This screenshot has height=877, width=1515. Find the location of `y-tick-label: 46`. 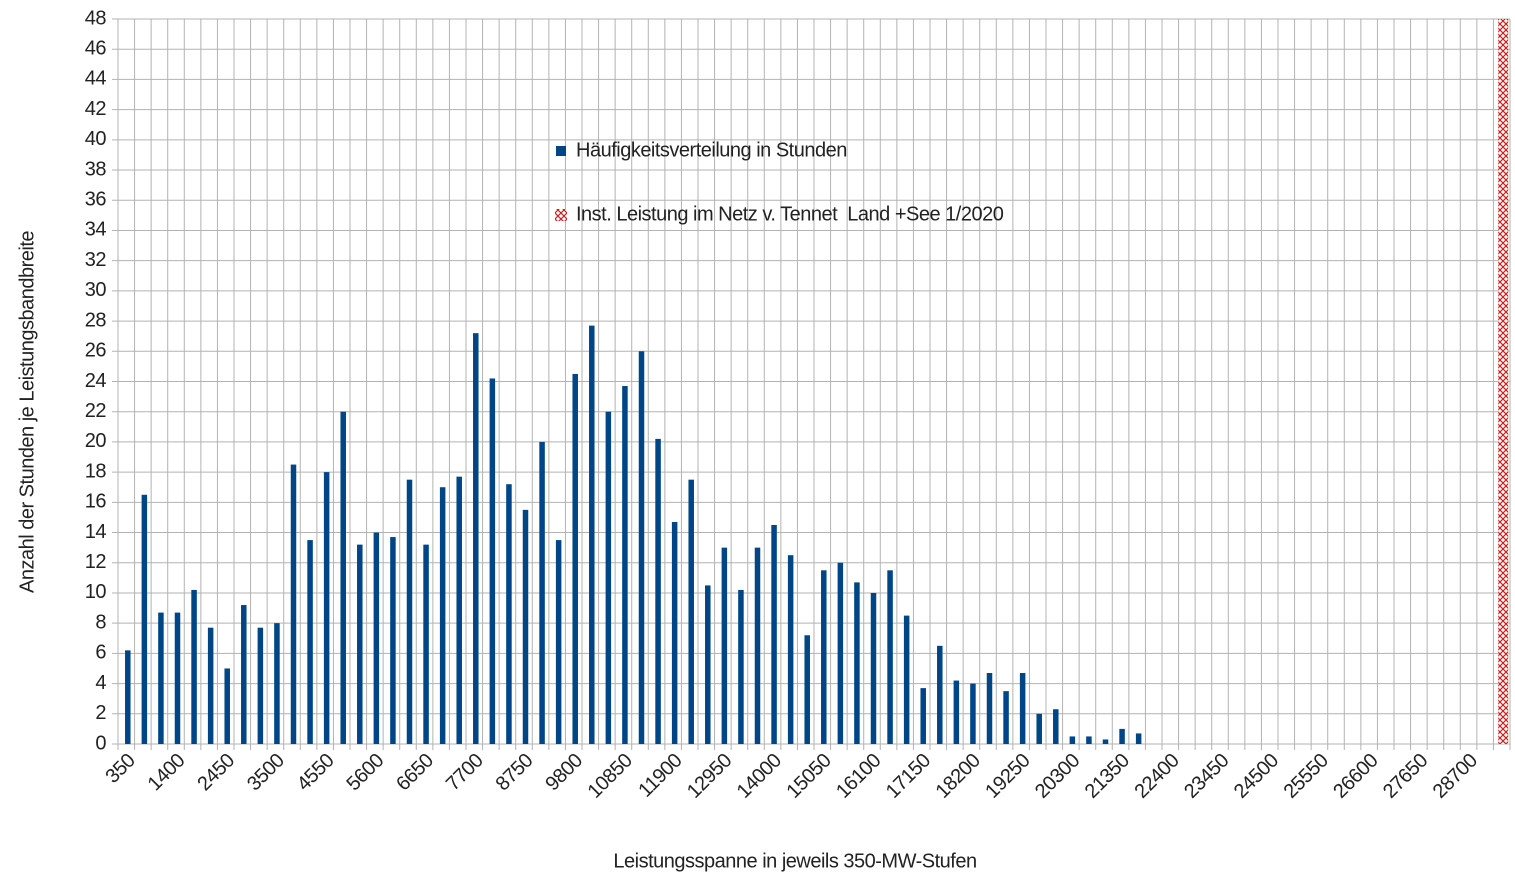

y-tick-label: 46 is located at coordinates (96, 48).